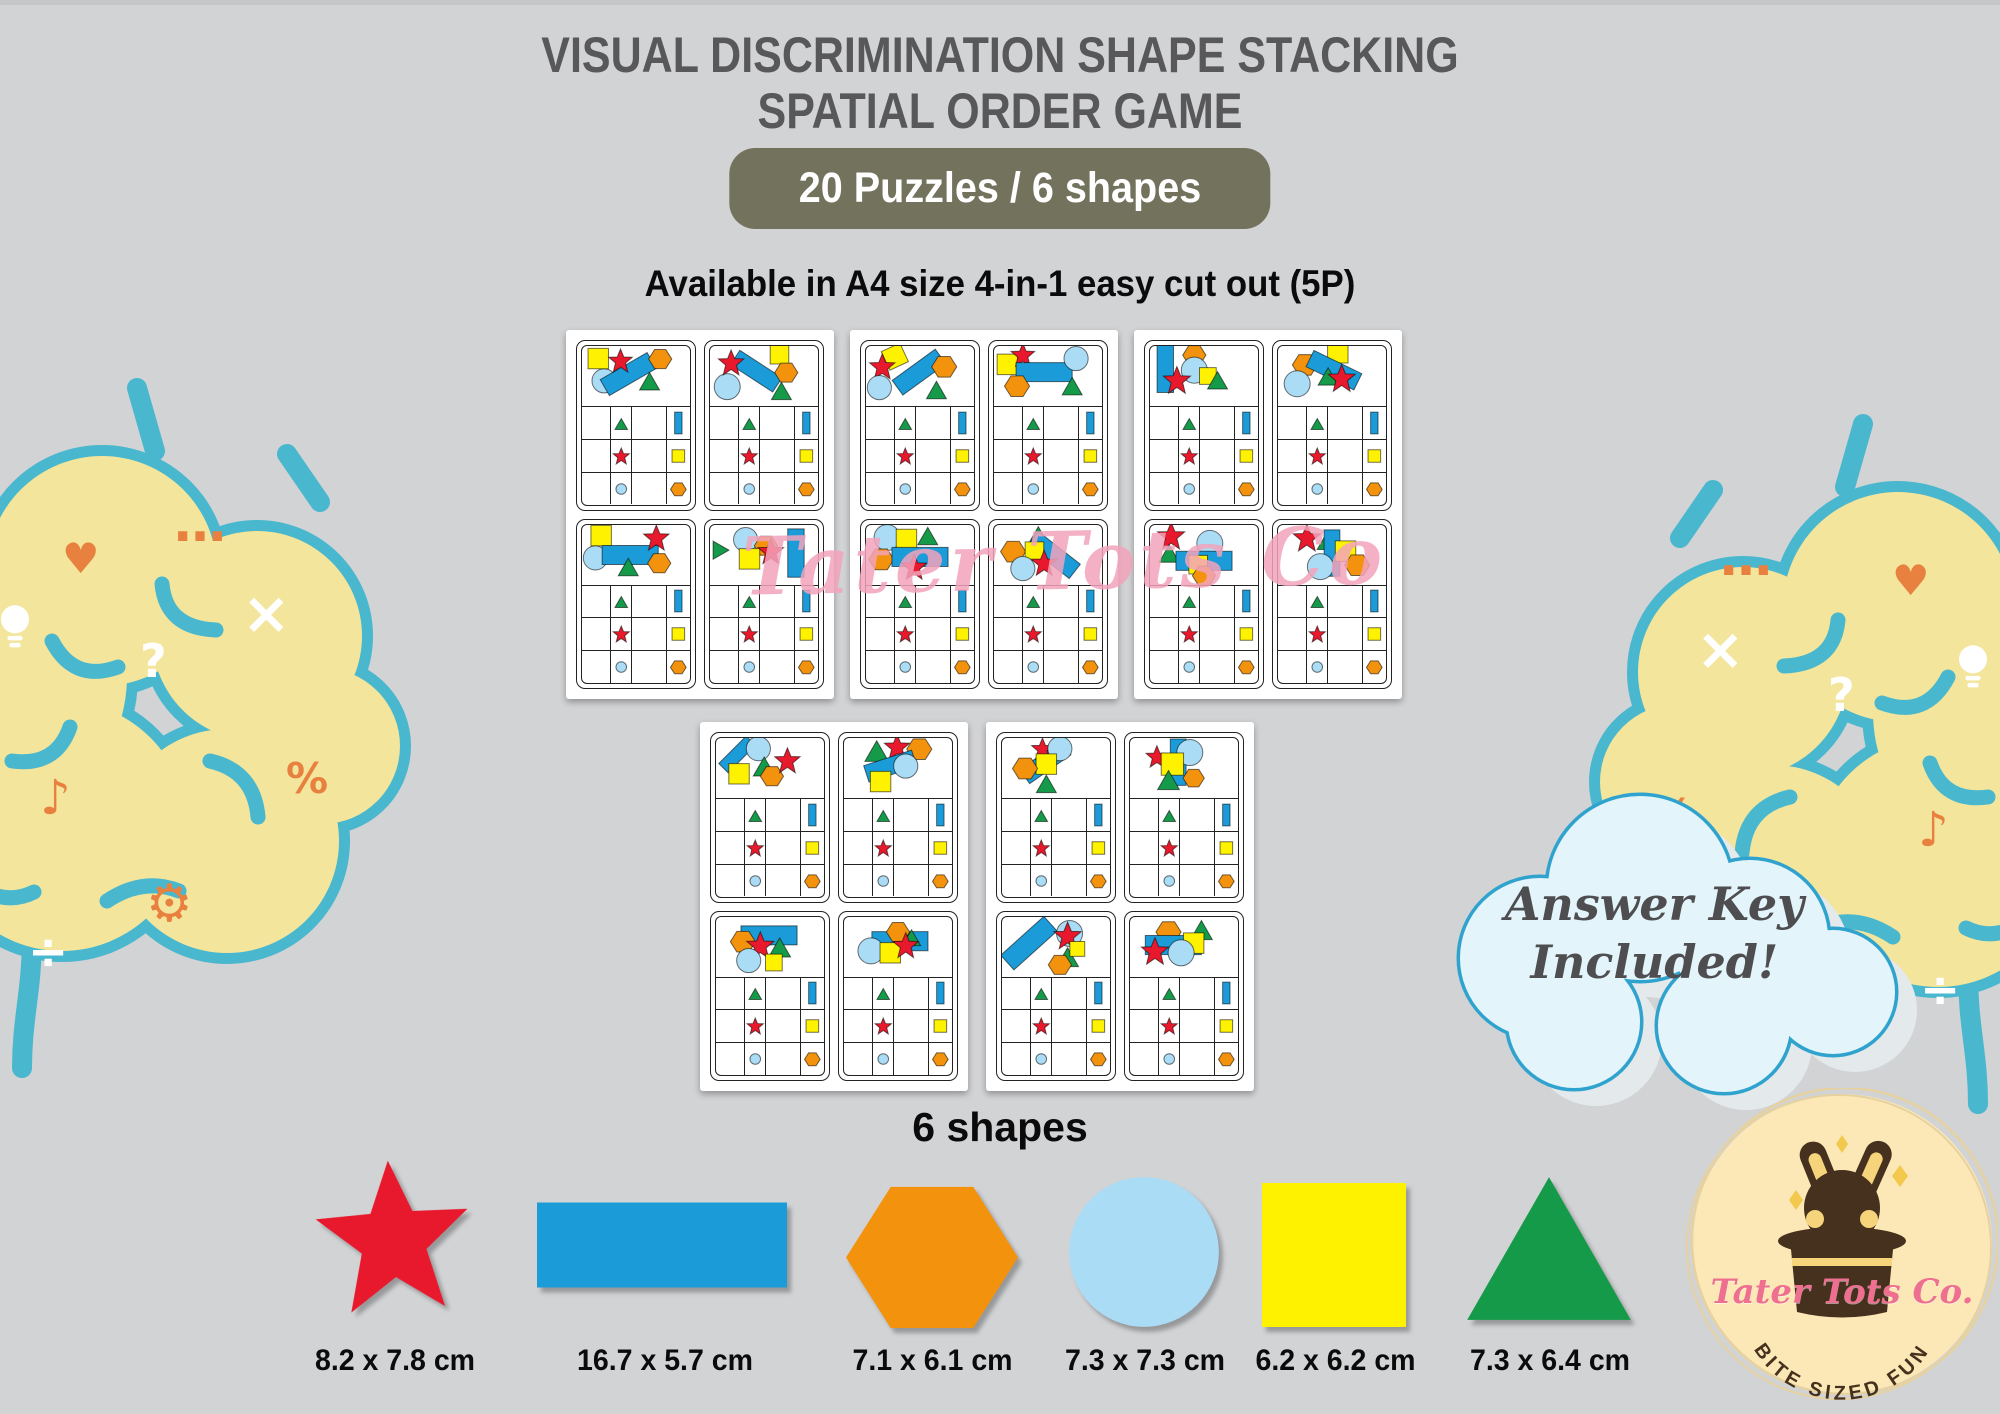 The width and height of the screenshot is (2000, 1414). I want to click on triangle-size-label: 7.3 x 6.4 cm, so click(1550, 1360).